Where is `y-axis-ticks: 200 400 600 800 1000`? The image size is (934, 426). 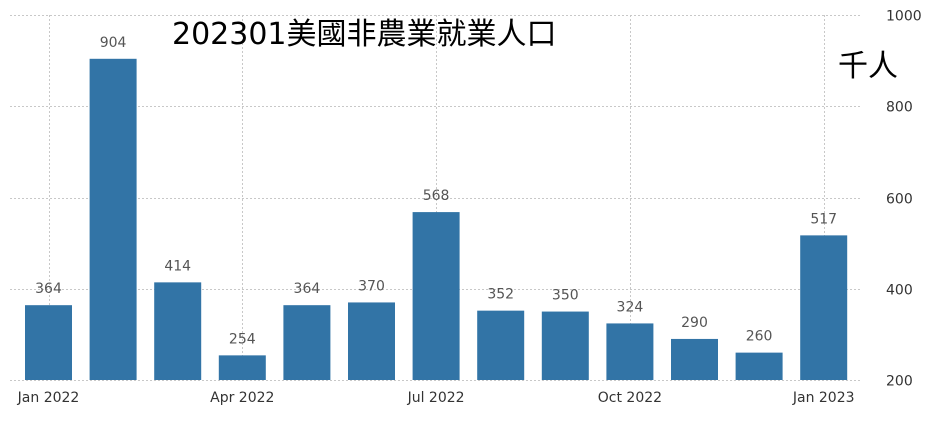 y-axis-ticks: 200 400 600 800 1000 is located at coordinates (904, 199).